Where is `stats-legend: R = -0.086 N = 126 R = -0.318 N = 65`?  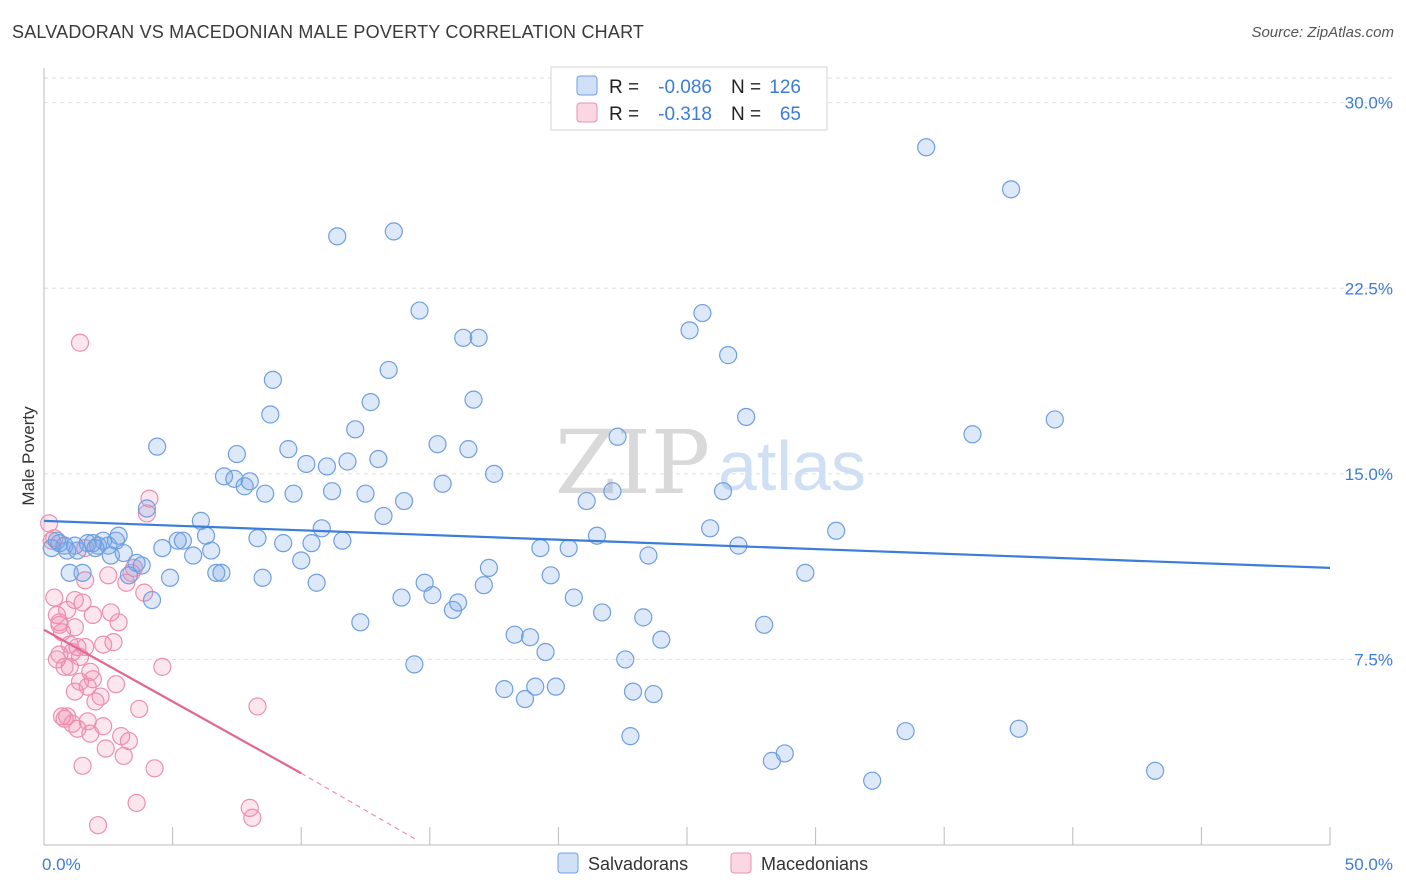 stats-legend: R = -0.086 N = 126 R = -0.318 N = 65 is located at coordinates (689, 98).